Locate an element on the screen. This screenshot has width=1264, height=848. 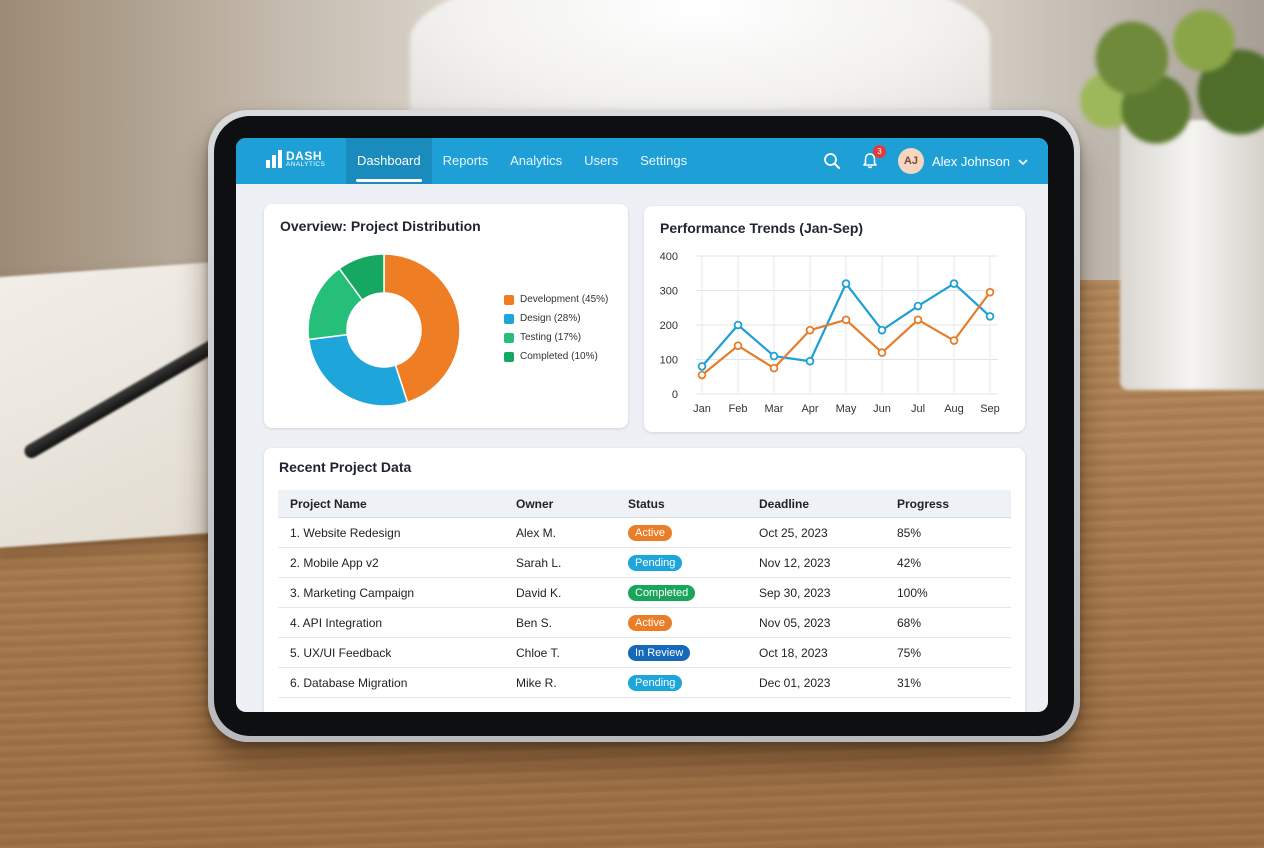
app-logo: DASH ANALYTICS is located at coordinates (295, 158).